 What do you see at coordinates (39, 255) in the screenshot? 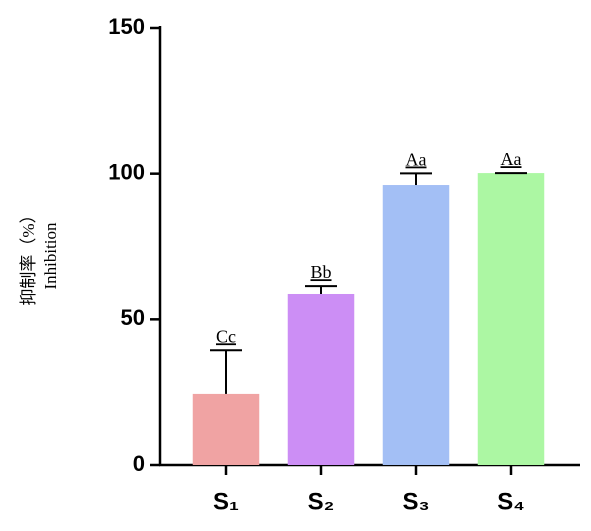
I see `y-axis-title: 抑制率（%） Inhibition` at bounding box center [39, 255].